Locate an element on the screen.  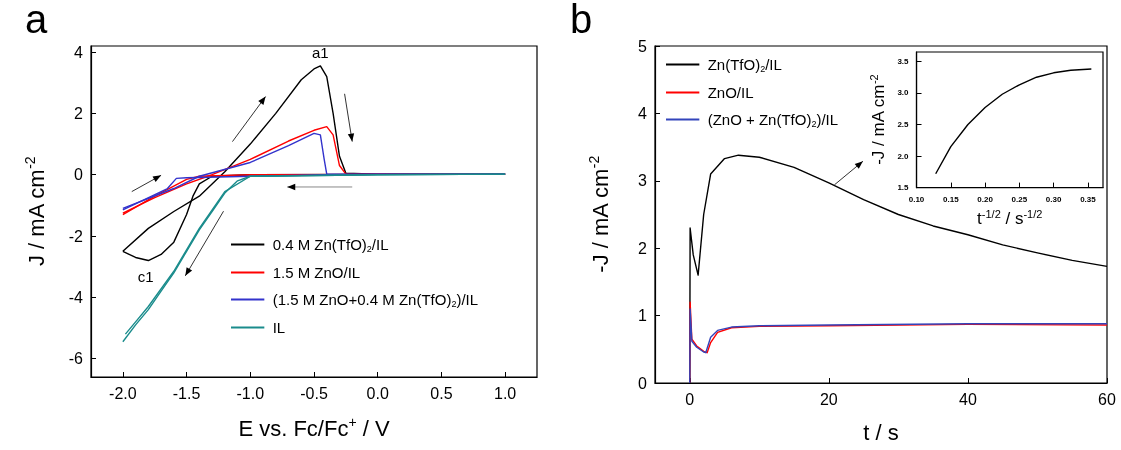
x-tick-label: 0.10 is located at coordinates (916, 200).